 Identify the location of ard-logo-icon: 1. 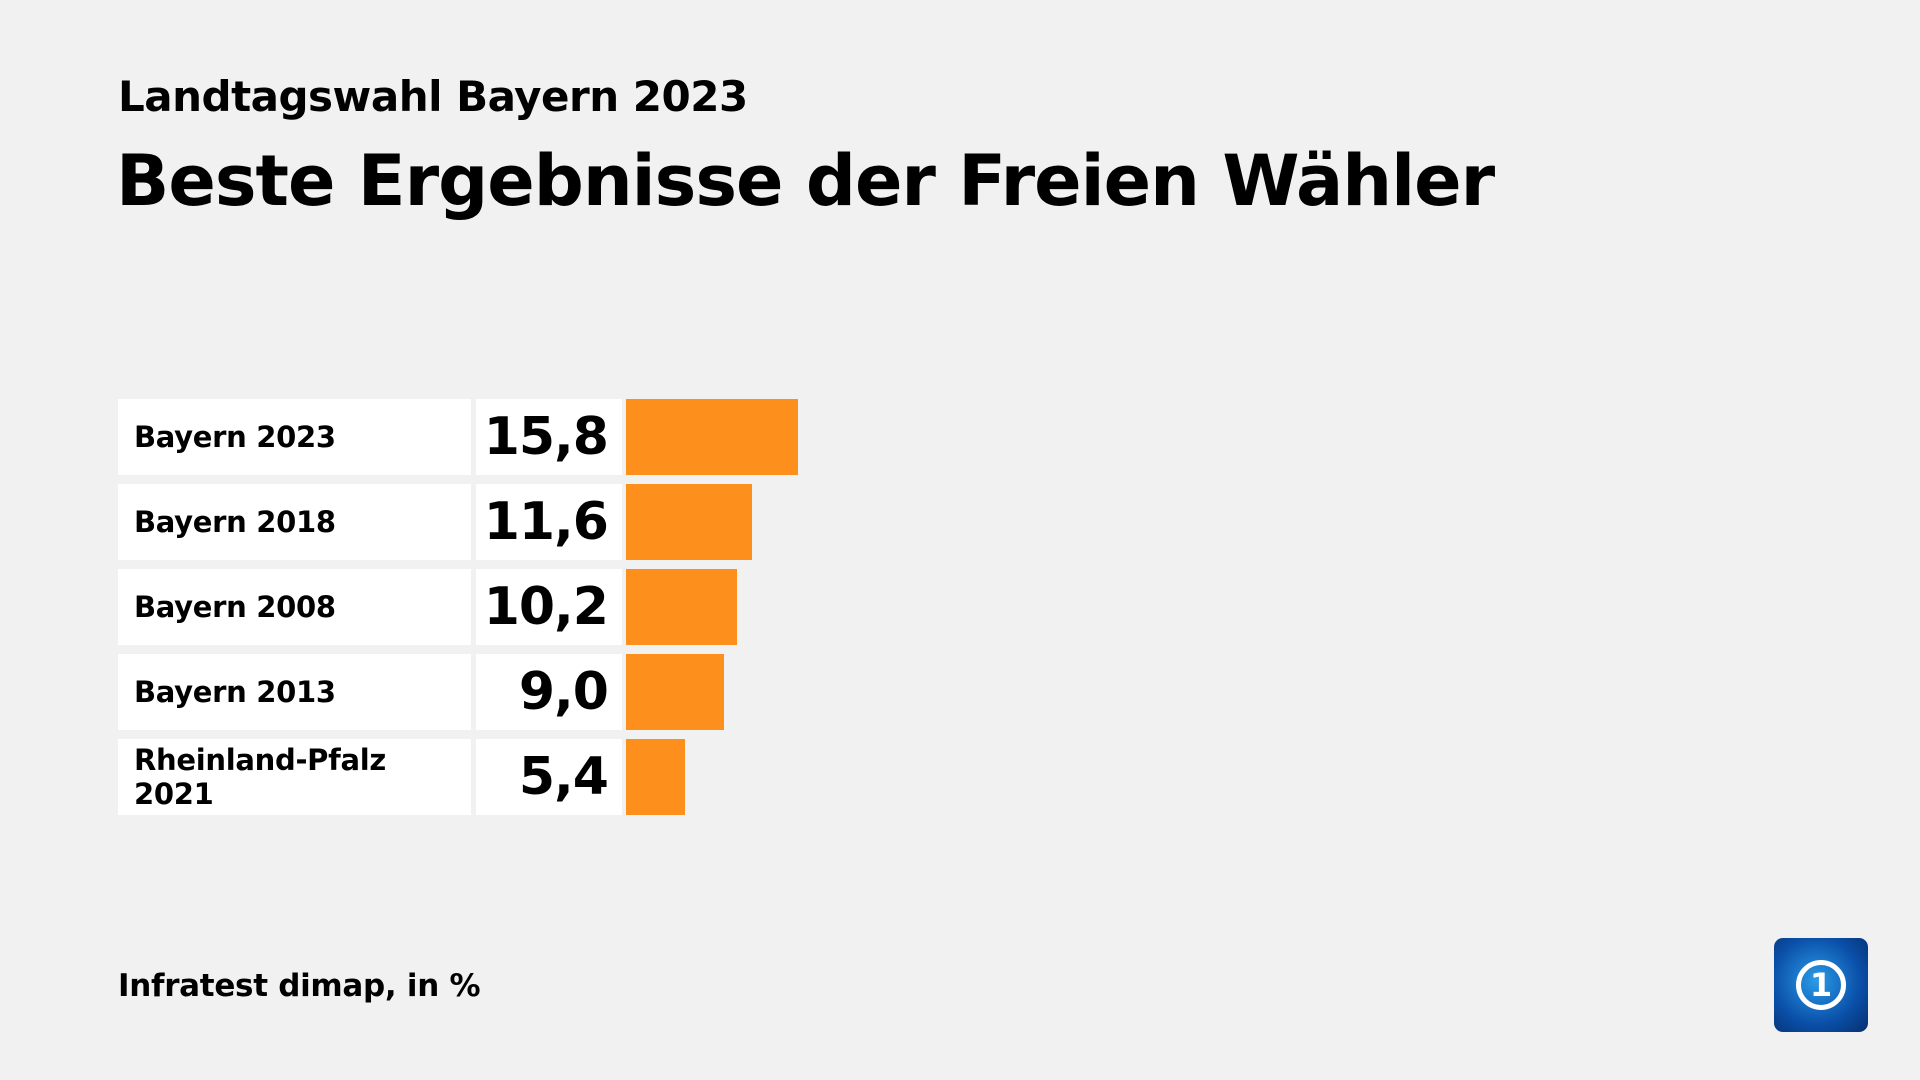
(1821, 985).